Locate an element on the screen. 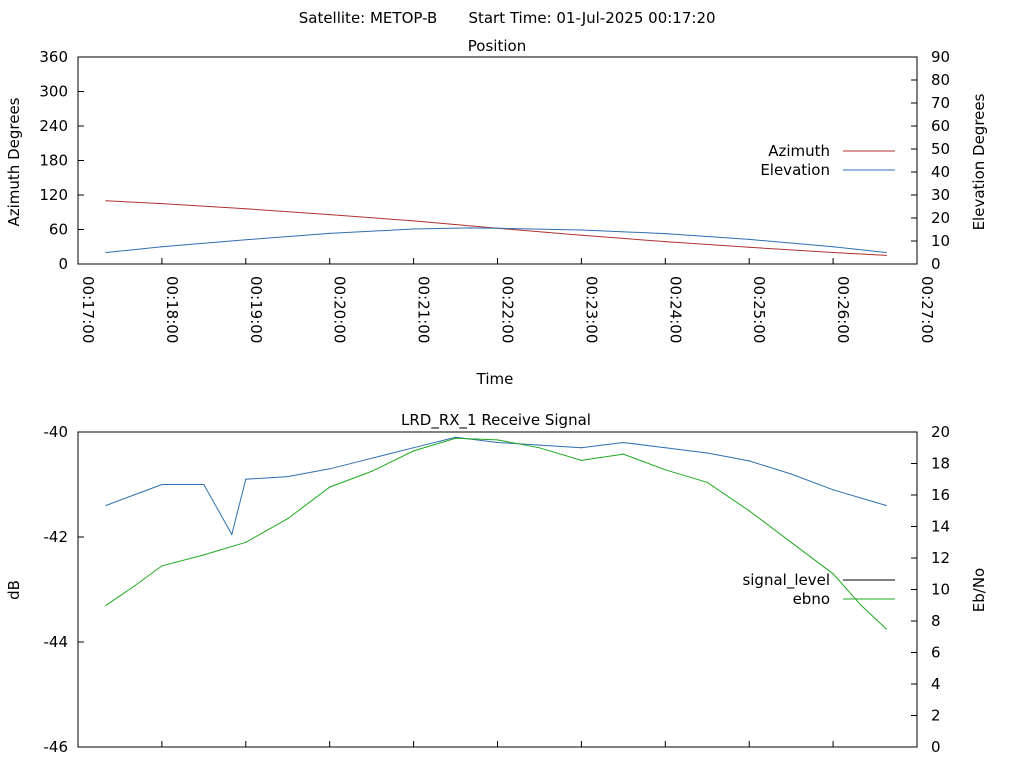 The image size is (1024, 768). receive-series-signal-level is located at coordinates (496, 486).